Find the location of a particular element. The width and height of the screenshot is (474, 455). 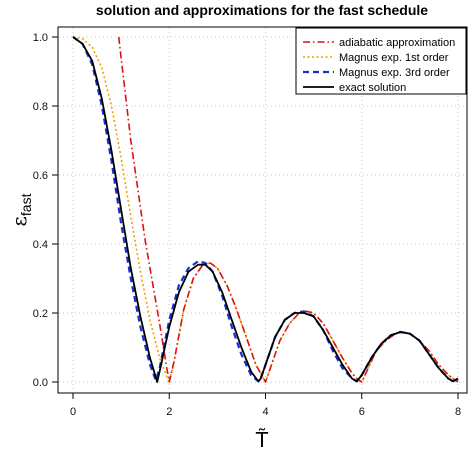

y-axis-label: εfast is located at coordinates (20, 209).